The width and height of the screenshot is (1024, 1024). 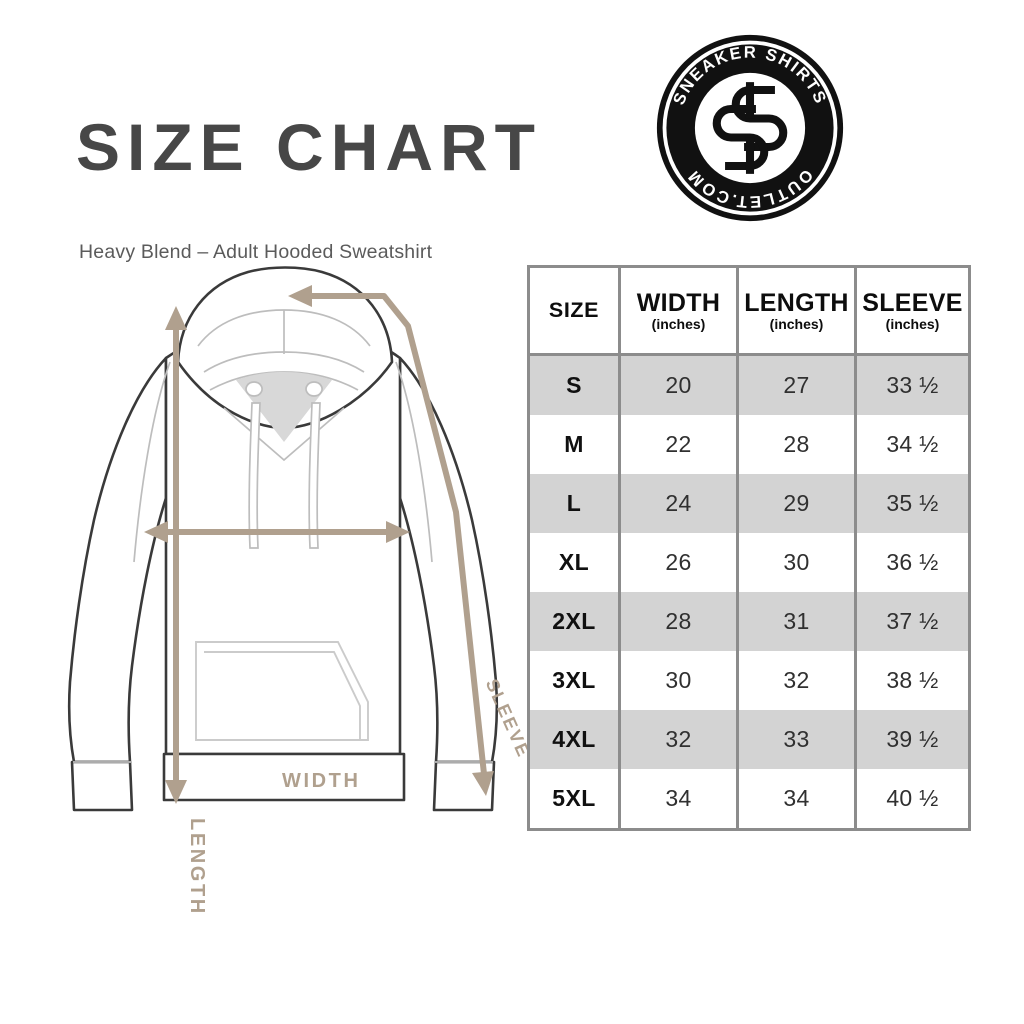 I want to click on logo-ss-monogram, so click(x=750, y=128).